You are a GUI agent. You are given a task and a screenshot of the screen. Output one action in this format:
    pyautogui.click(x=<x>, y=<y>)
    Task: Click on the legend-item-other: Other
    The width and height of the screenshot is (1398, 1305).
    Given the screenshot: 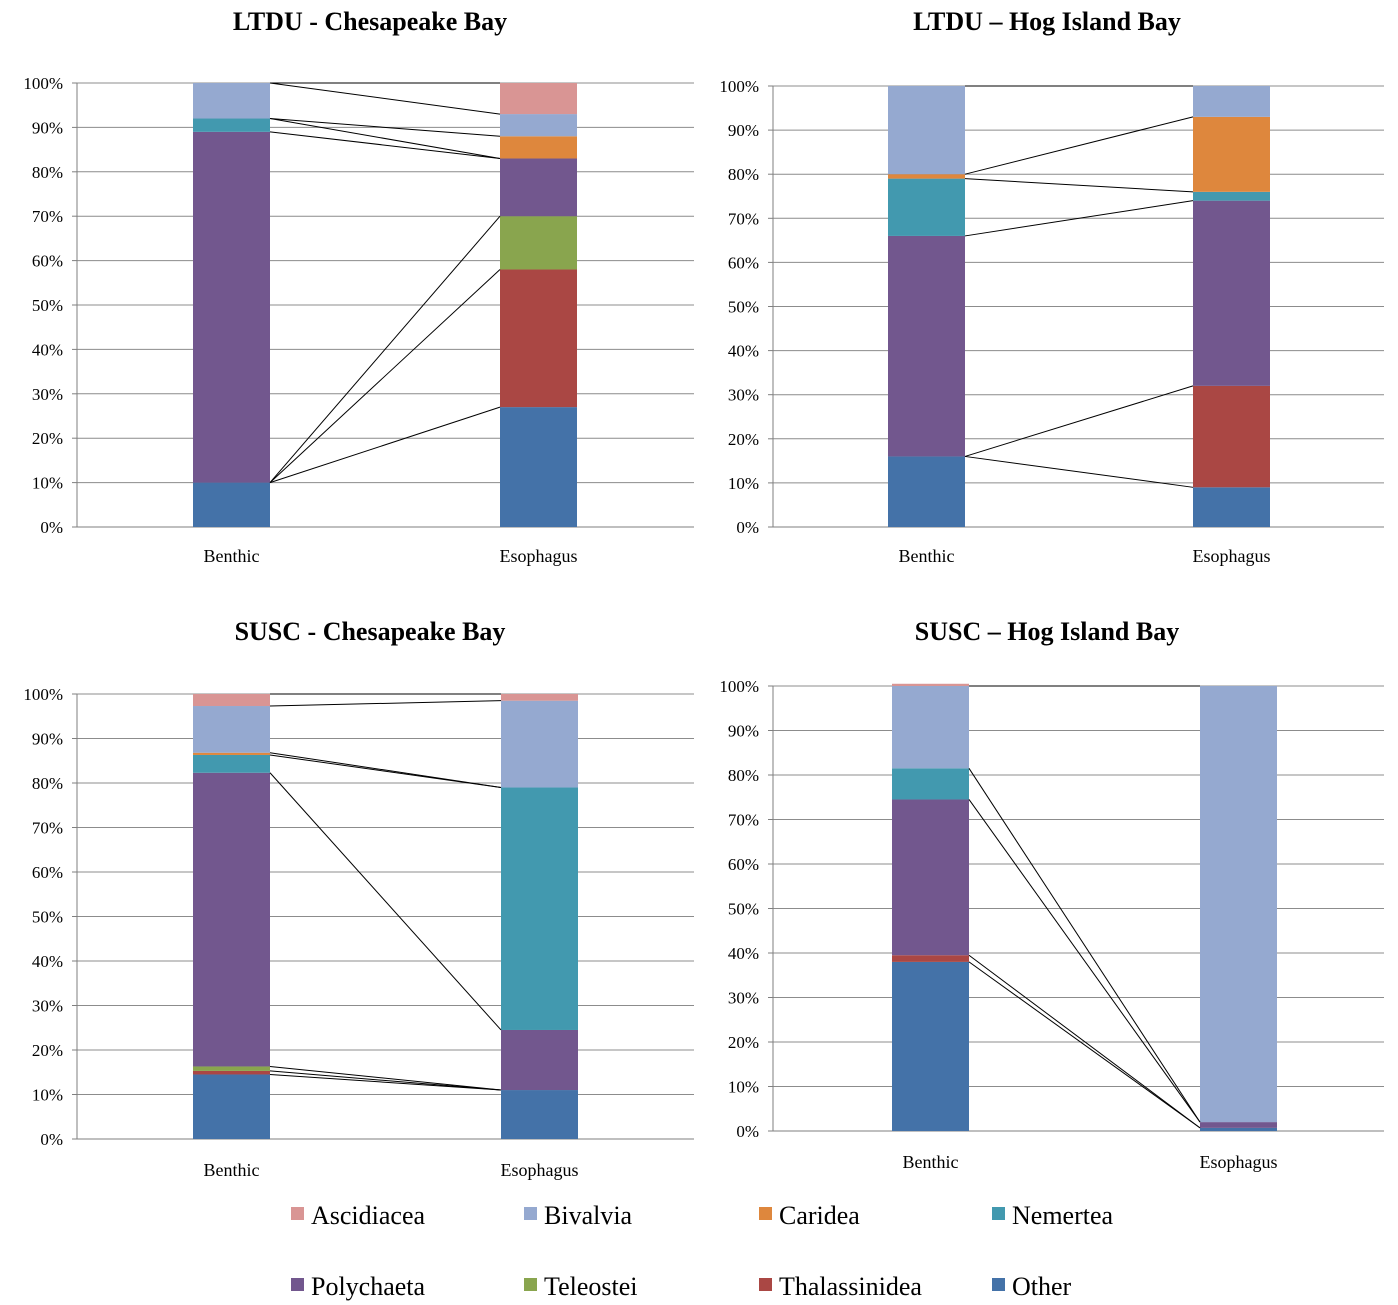 What is the action you would take?
    pyautogui.click(x=1032, y=1286)
    